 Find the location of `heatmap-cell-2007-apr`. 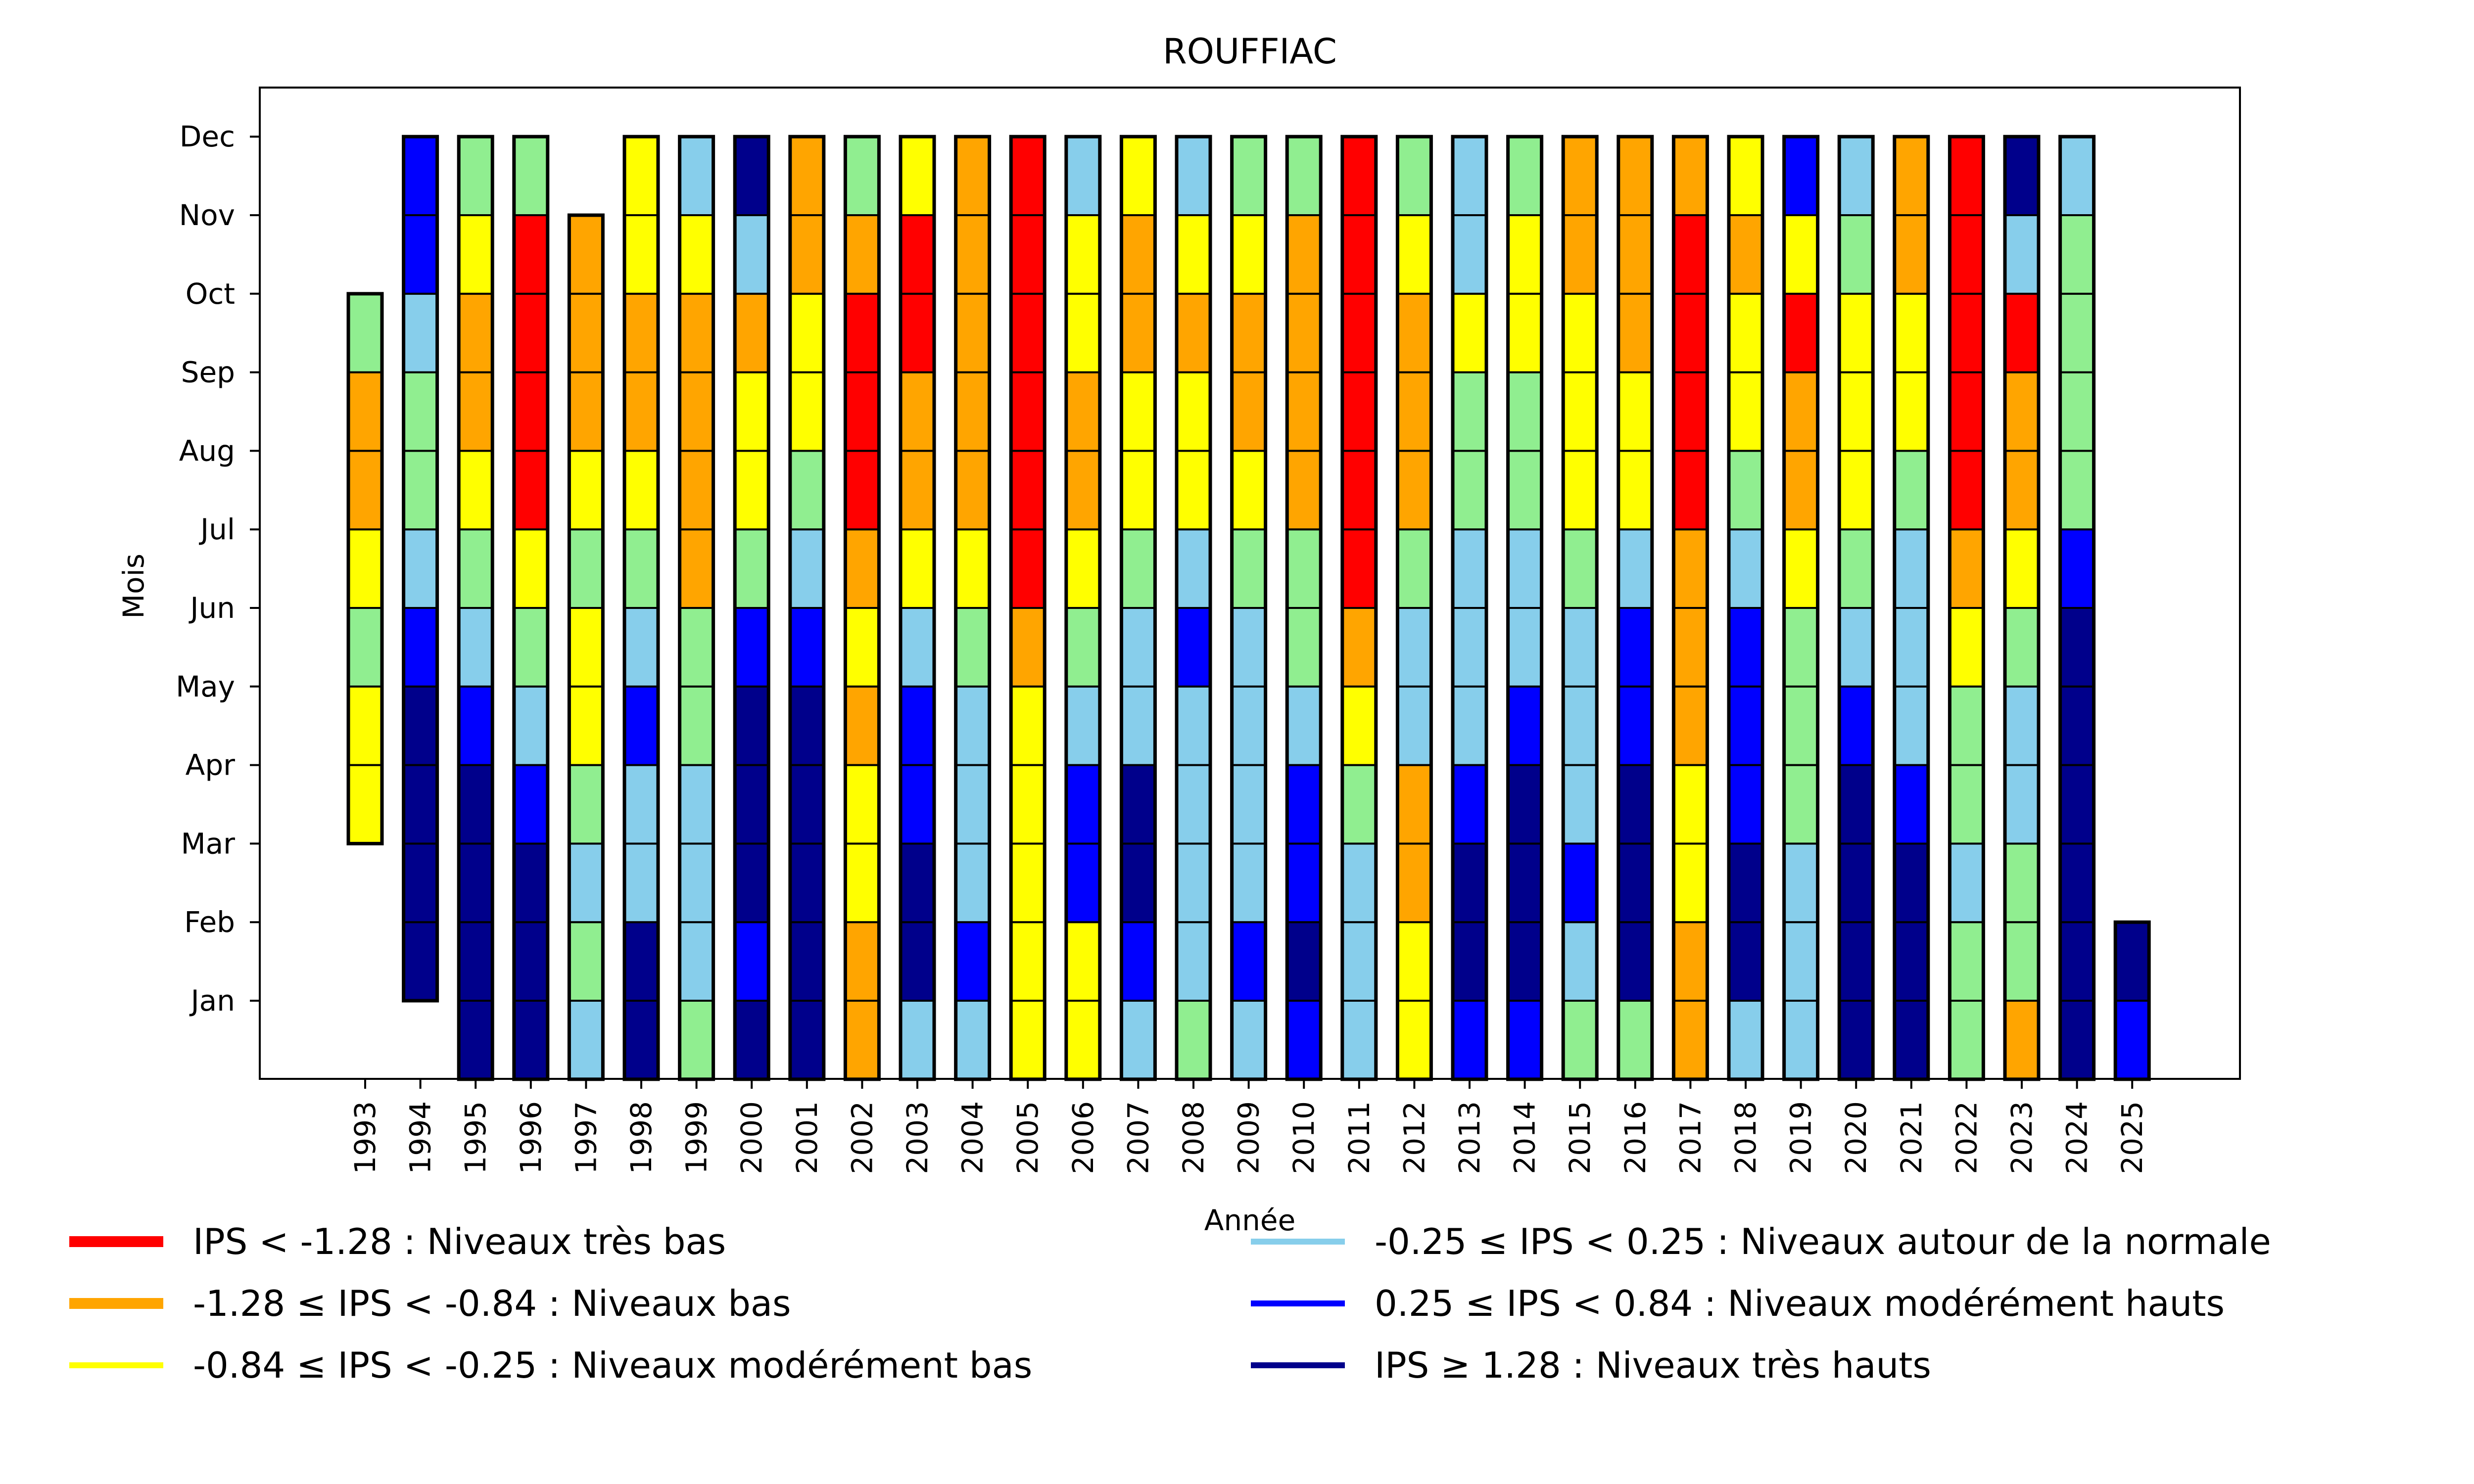

heatmap-cell-2007-apr is located at coordinates (1138, 804).